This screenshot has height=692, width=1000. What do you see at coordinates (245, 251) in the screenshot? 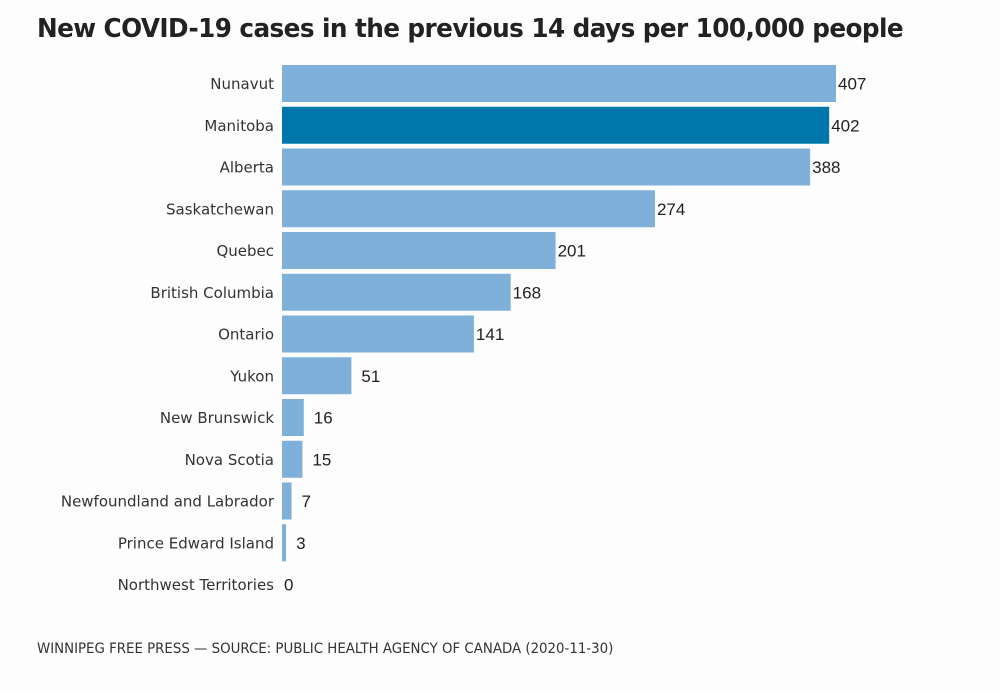
I see `category-label: Quebec` at bounding box center [245, 251].